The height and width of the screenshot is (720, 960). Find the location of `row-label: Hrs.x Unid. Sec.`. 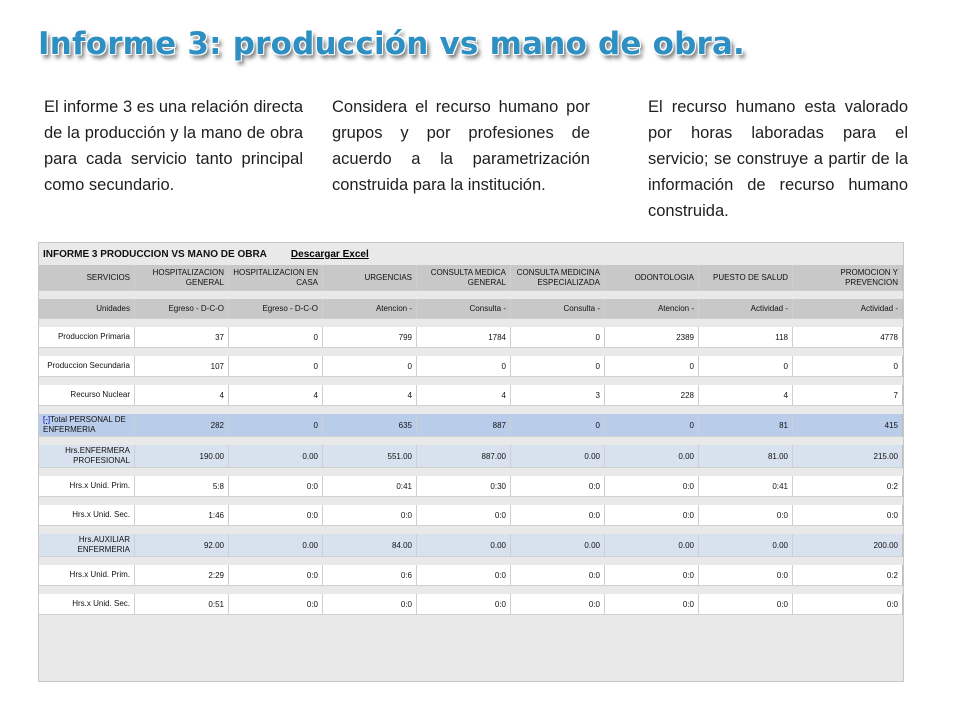

row-label: Hrs.x Unid. Sec. is located at coordinates (87, 604).